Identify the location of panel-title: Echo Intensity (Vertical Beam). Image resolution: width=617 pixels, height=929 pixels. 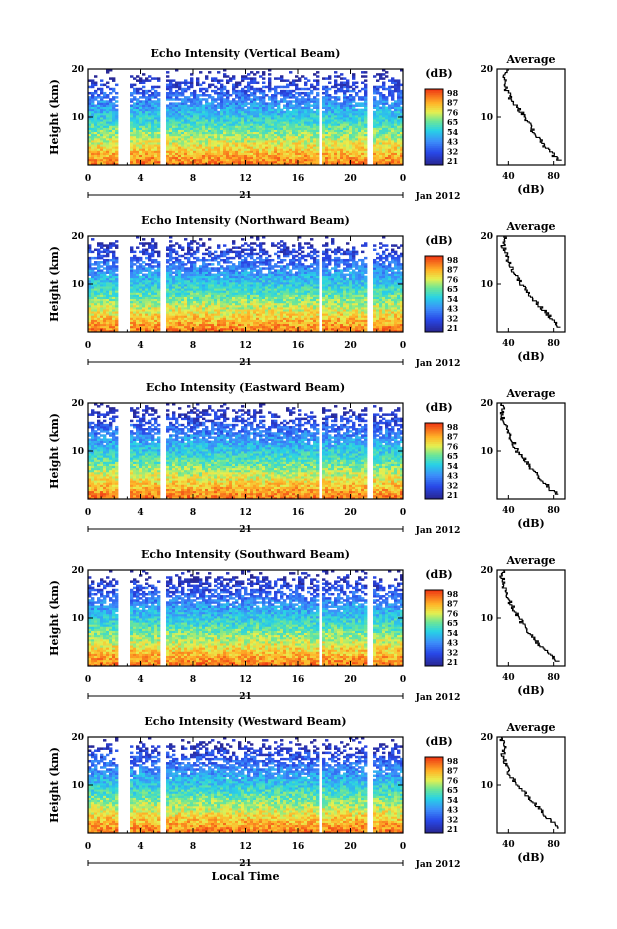
(245, 53).